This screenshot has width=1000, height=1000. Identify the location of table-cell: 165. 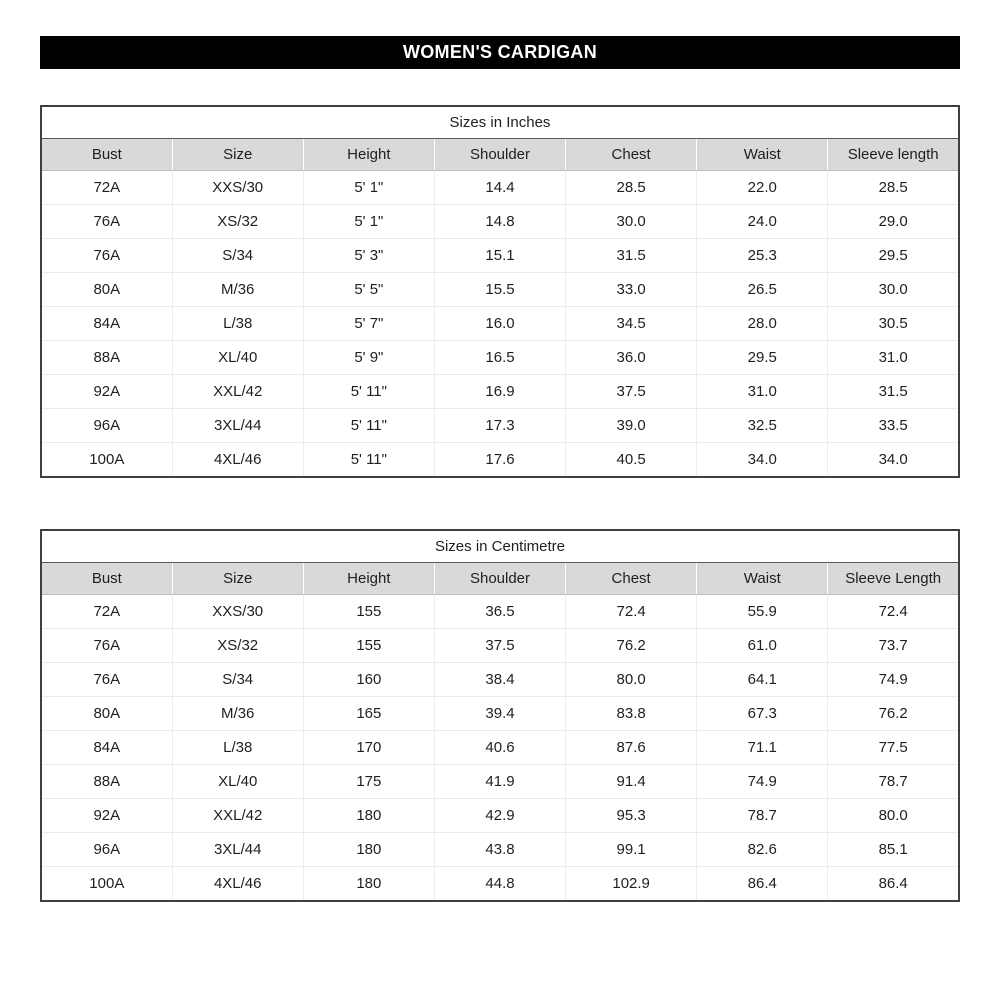
(368, 713).